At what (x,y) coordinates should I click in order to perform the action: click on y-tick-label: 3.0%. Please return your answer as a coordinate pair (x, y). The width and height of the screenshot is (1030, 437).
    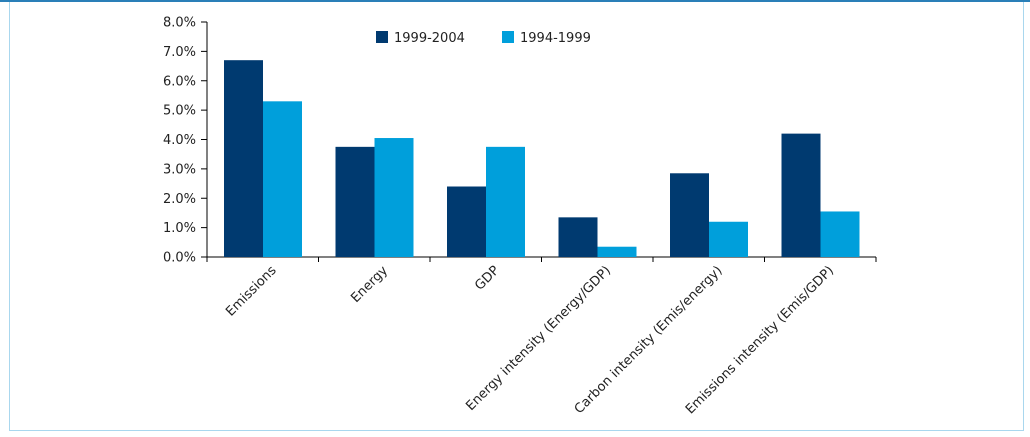
    Looking at the image, I should click on (179, 169).